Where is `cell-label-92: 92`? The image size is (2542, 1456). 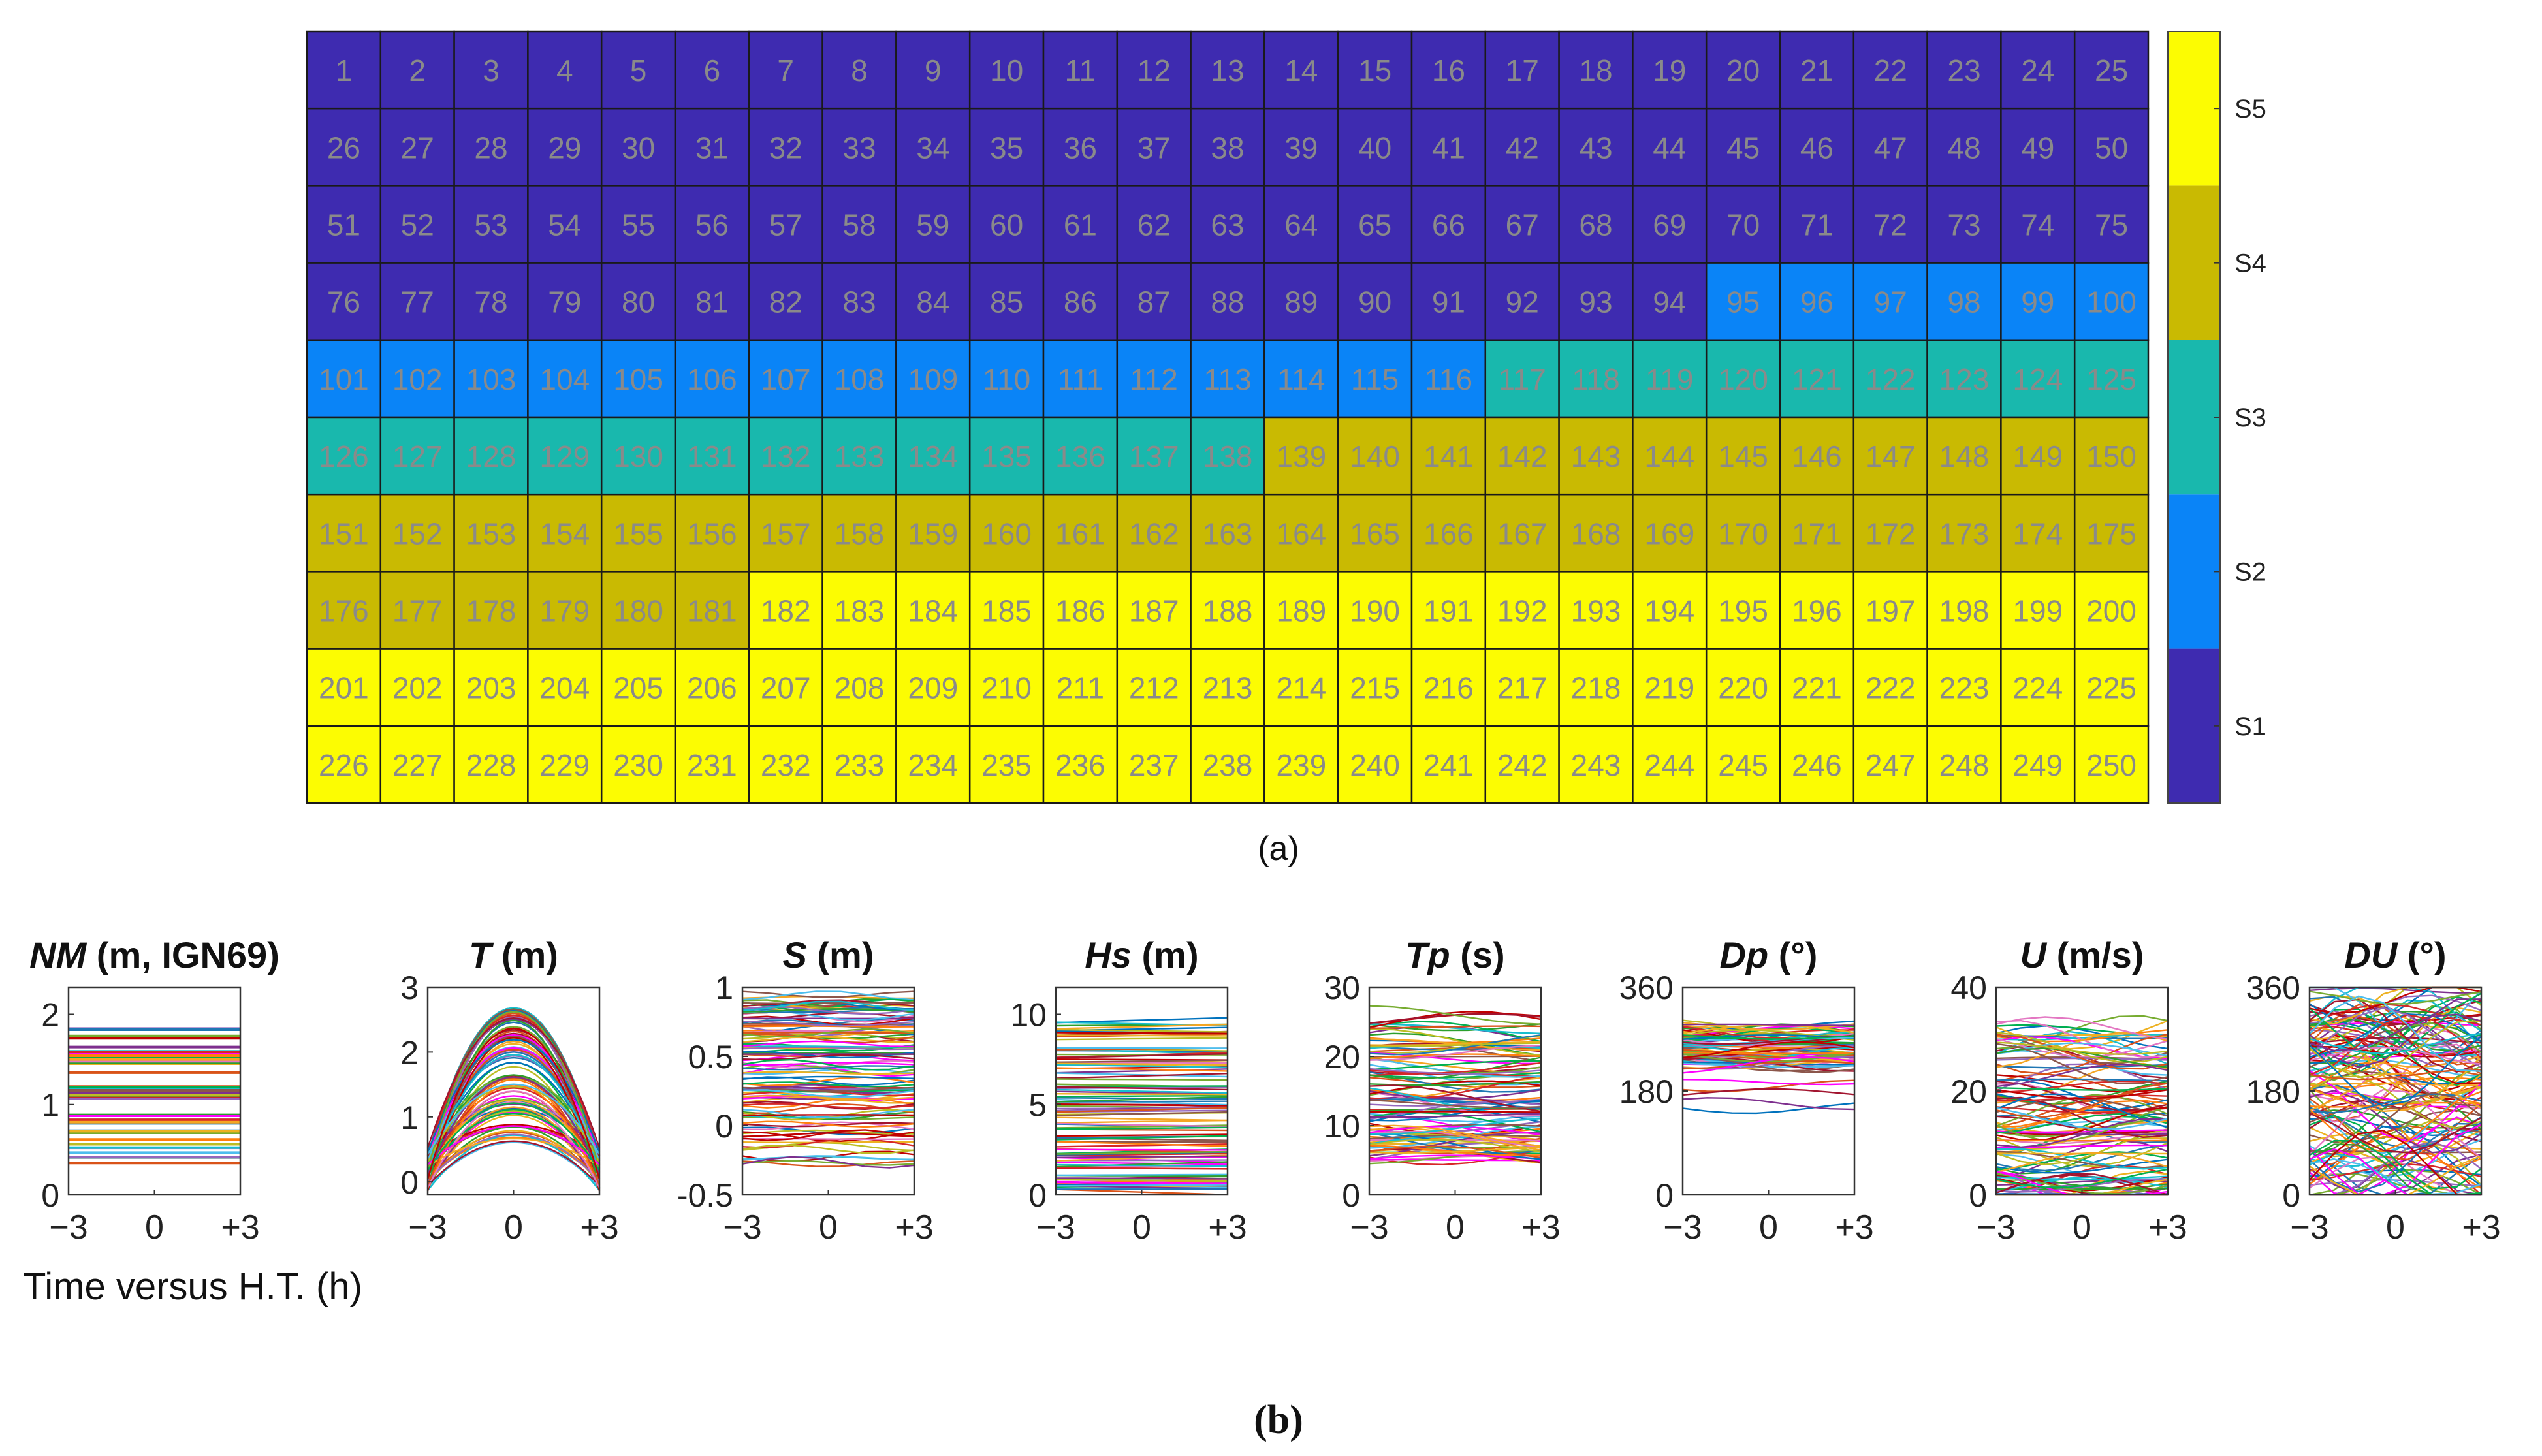
cell-label-92: 92 is located at coordinates (1522, 302).